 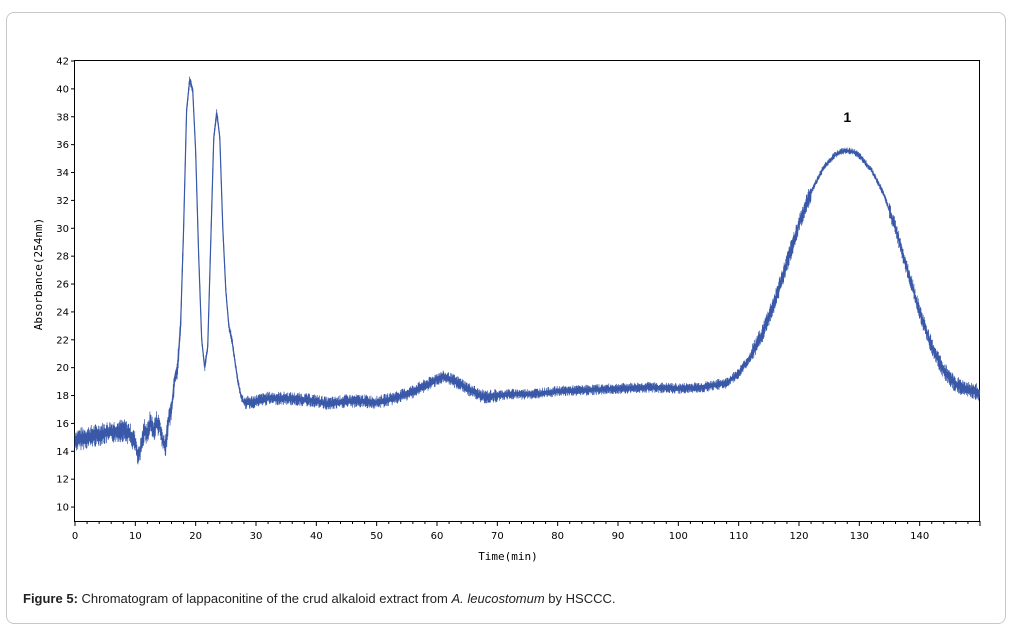 What do you see at coordinates (75, 536) in the screenshot?
I see `x-tick-label: 0` at bounding box center [75, 536].